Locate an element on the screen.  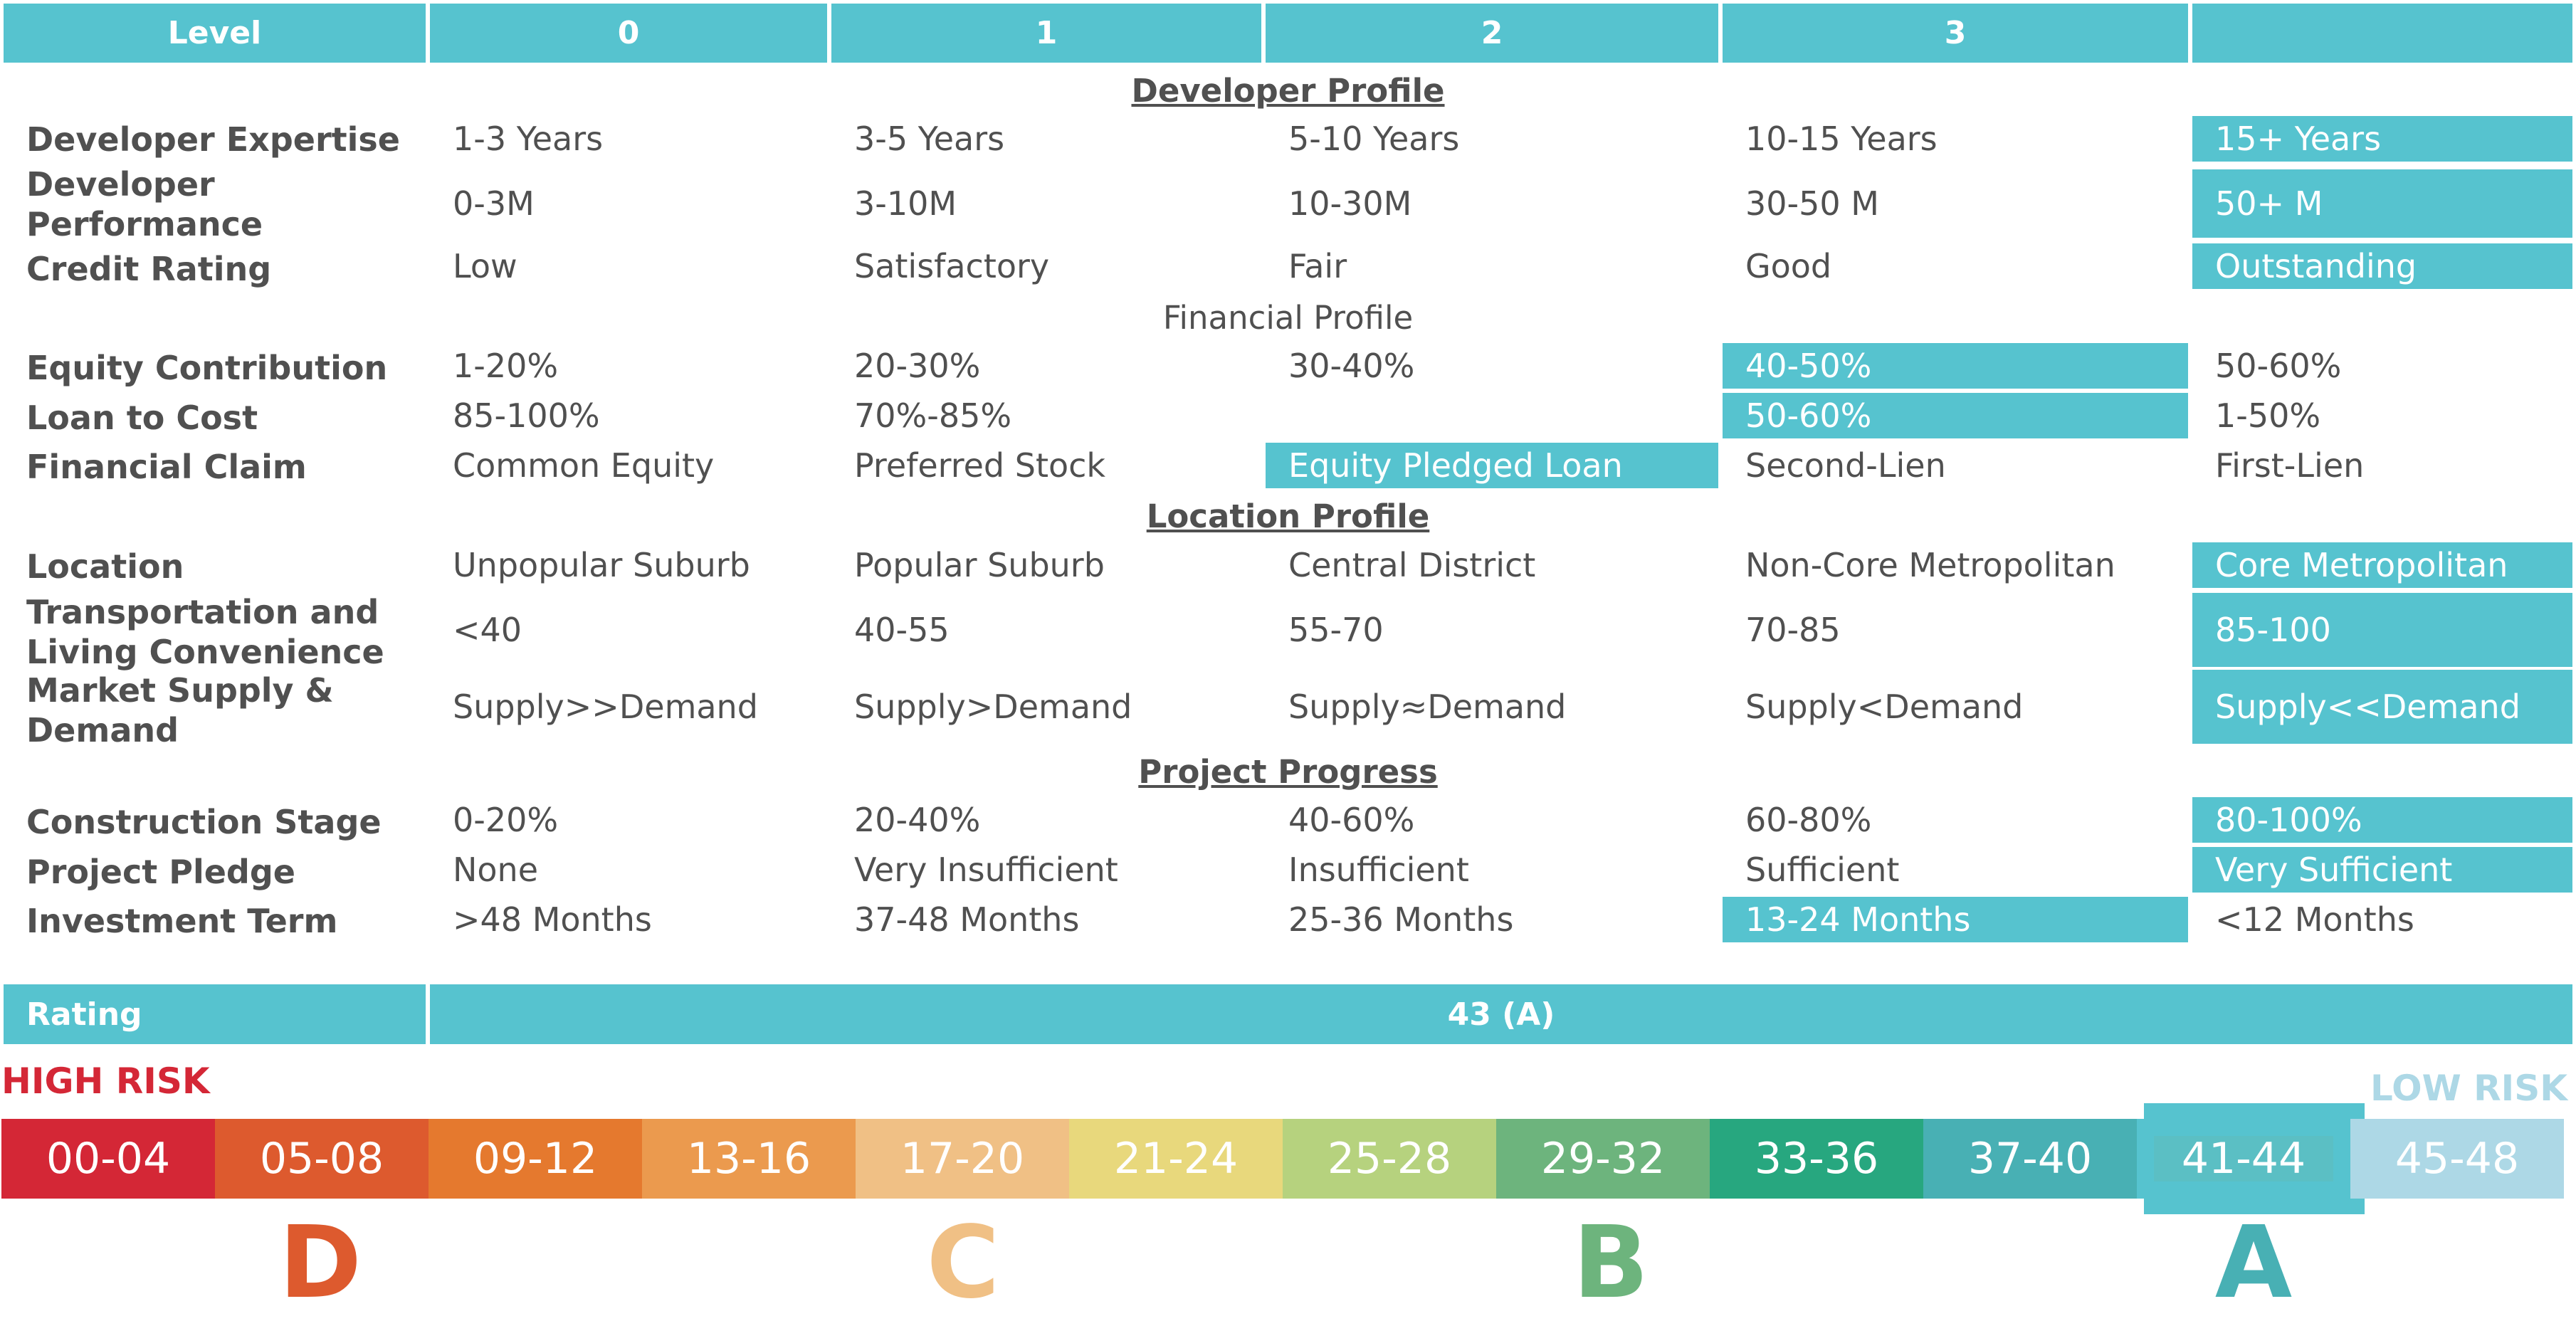
scale-segment: 21-24 is located at coordinates (1176, 1159).